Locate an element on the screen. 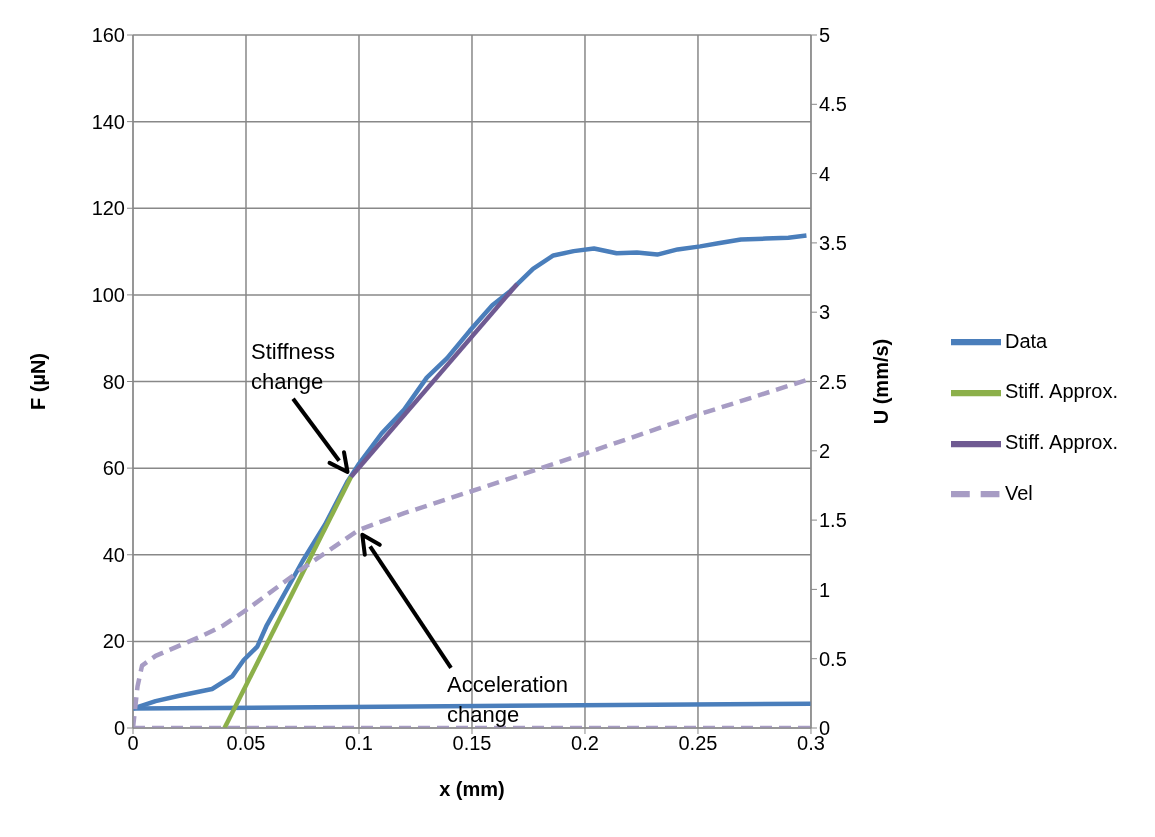 This screenshot has height=837, width=1155. annotation: Acceleration change is located at coordinates (507, 699).